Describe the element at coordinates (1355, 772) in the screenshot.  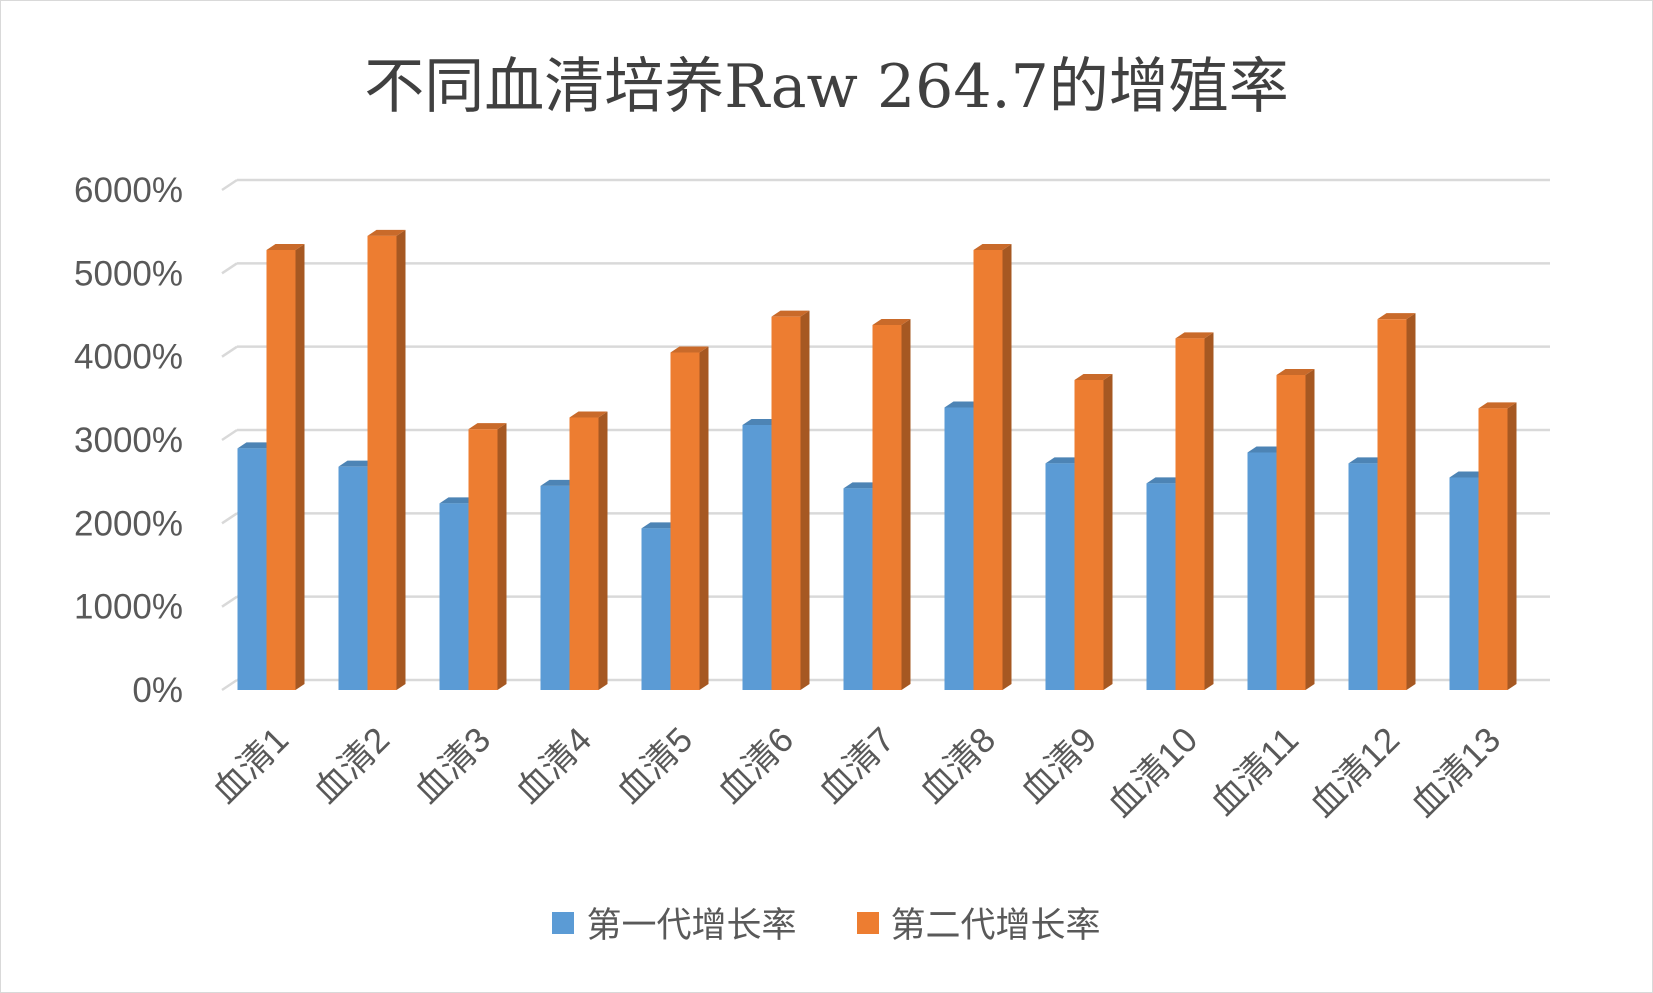
I see `x-tick-label: 血清12` at that location.